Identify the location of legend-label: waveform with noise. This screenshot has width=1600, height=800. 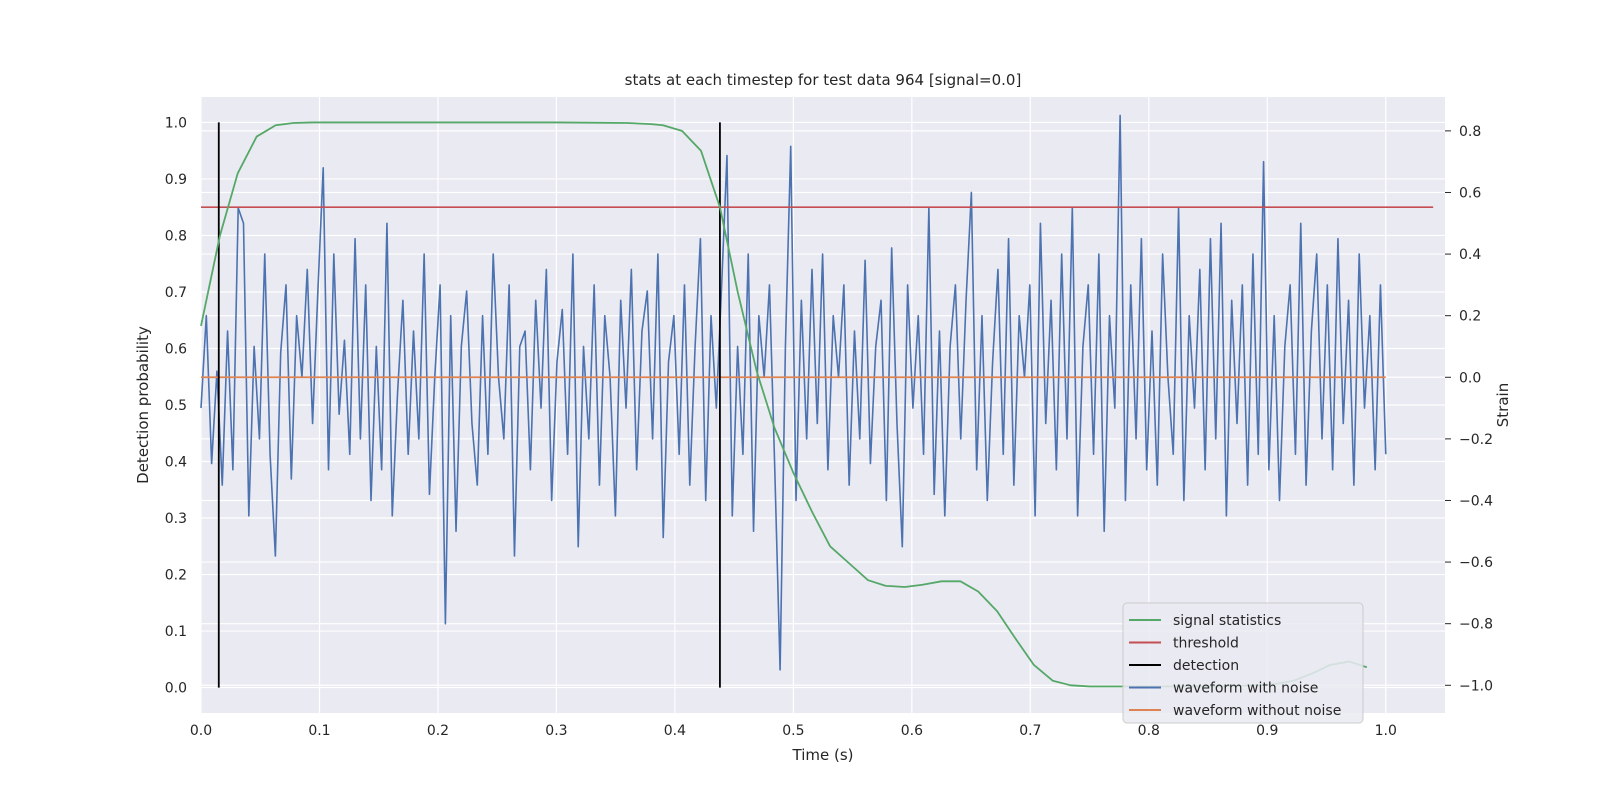
(1245, 689).